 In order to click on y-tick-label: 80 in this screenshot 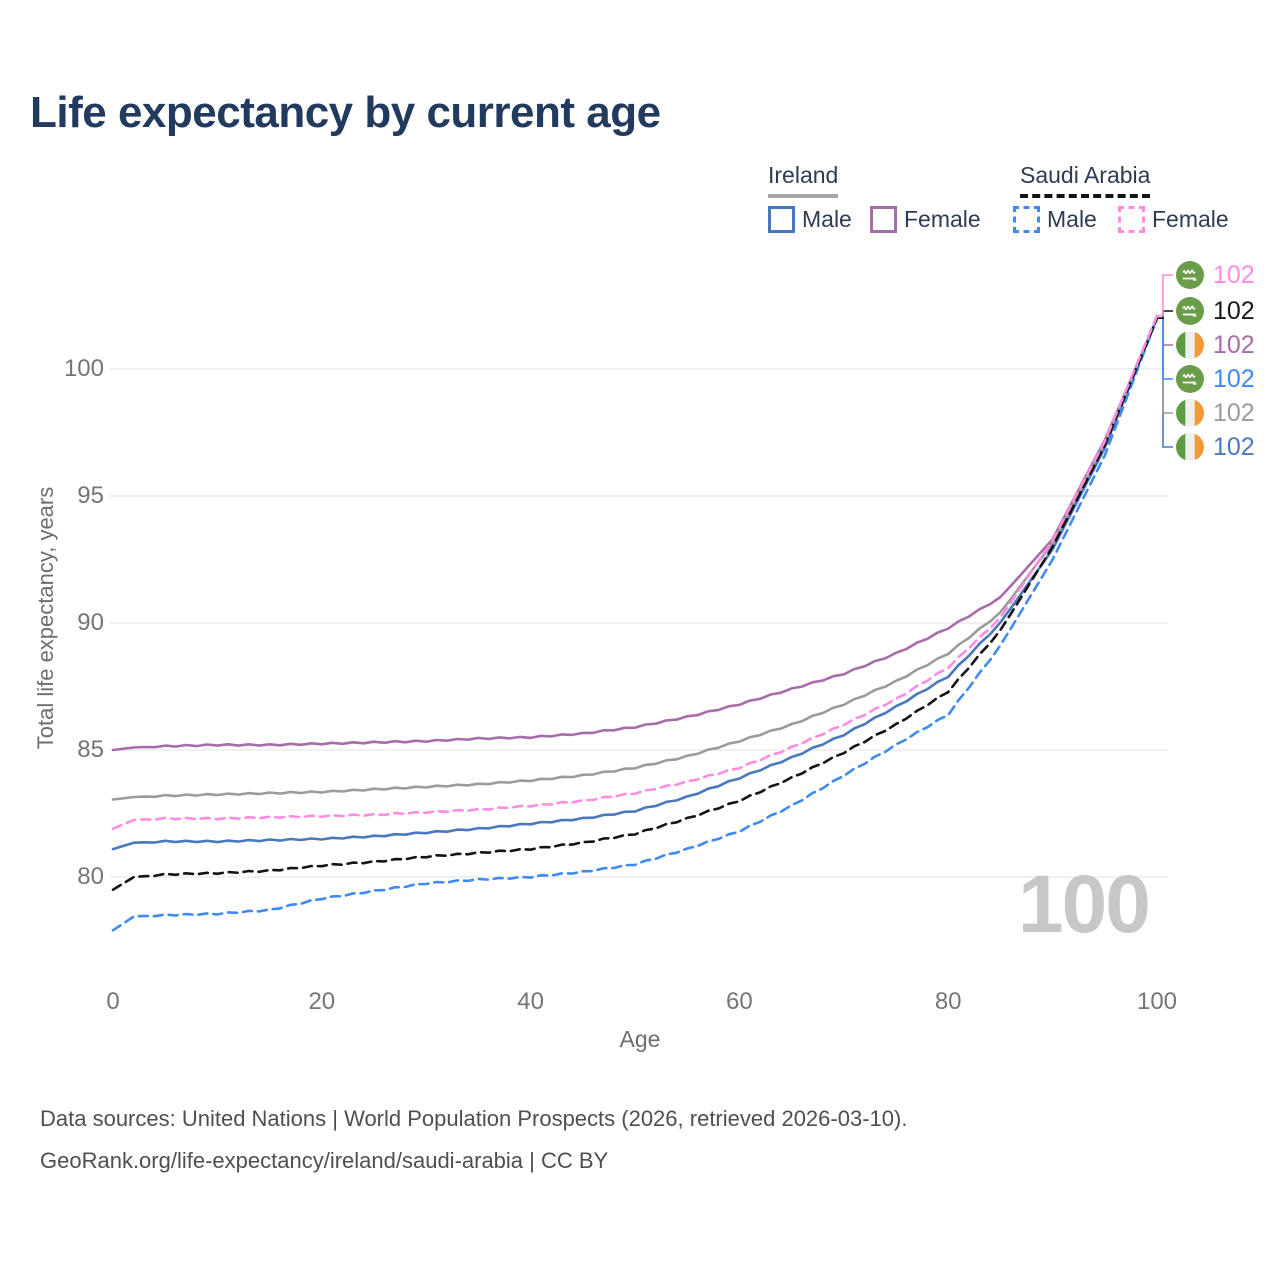, I will do `click(90, 876)`.